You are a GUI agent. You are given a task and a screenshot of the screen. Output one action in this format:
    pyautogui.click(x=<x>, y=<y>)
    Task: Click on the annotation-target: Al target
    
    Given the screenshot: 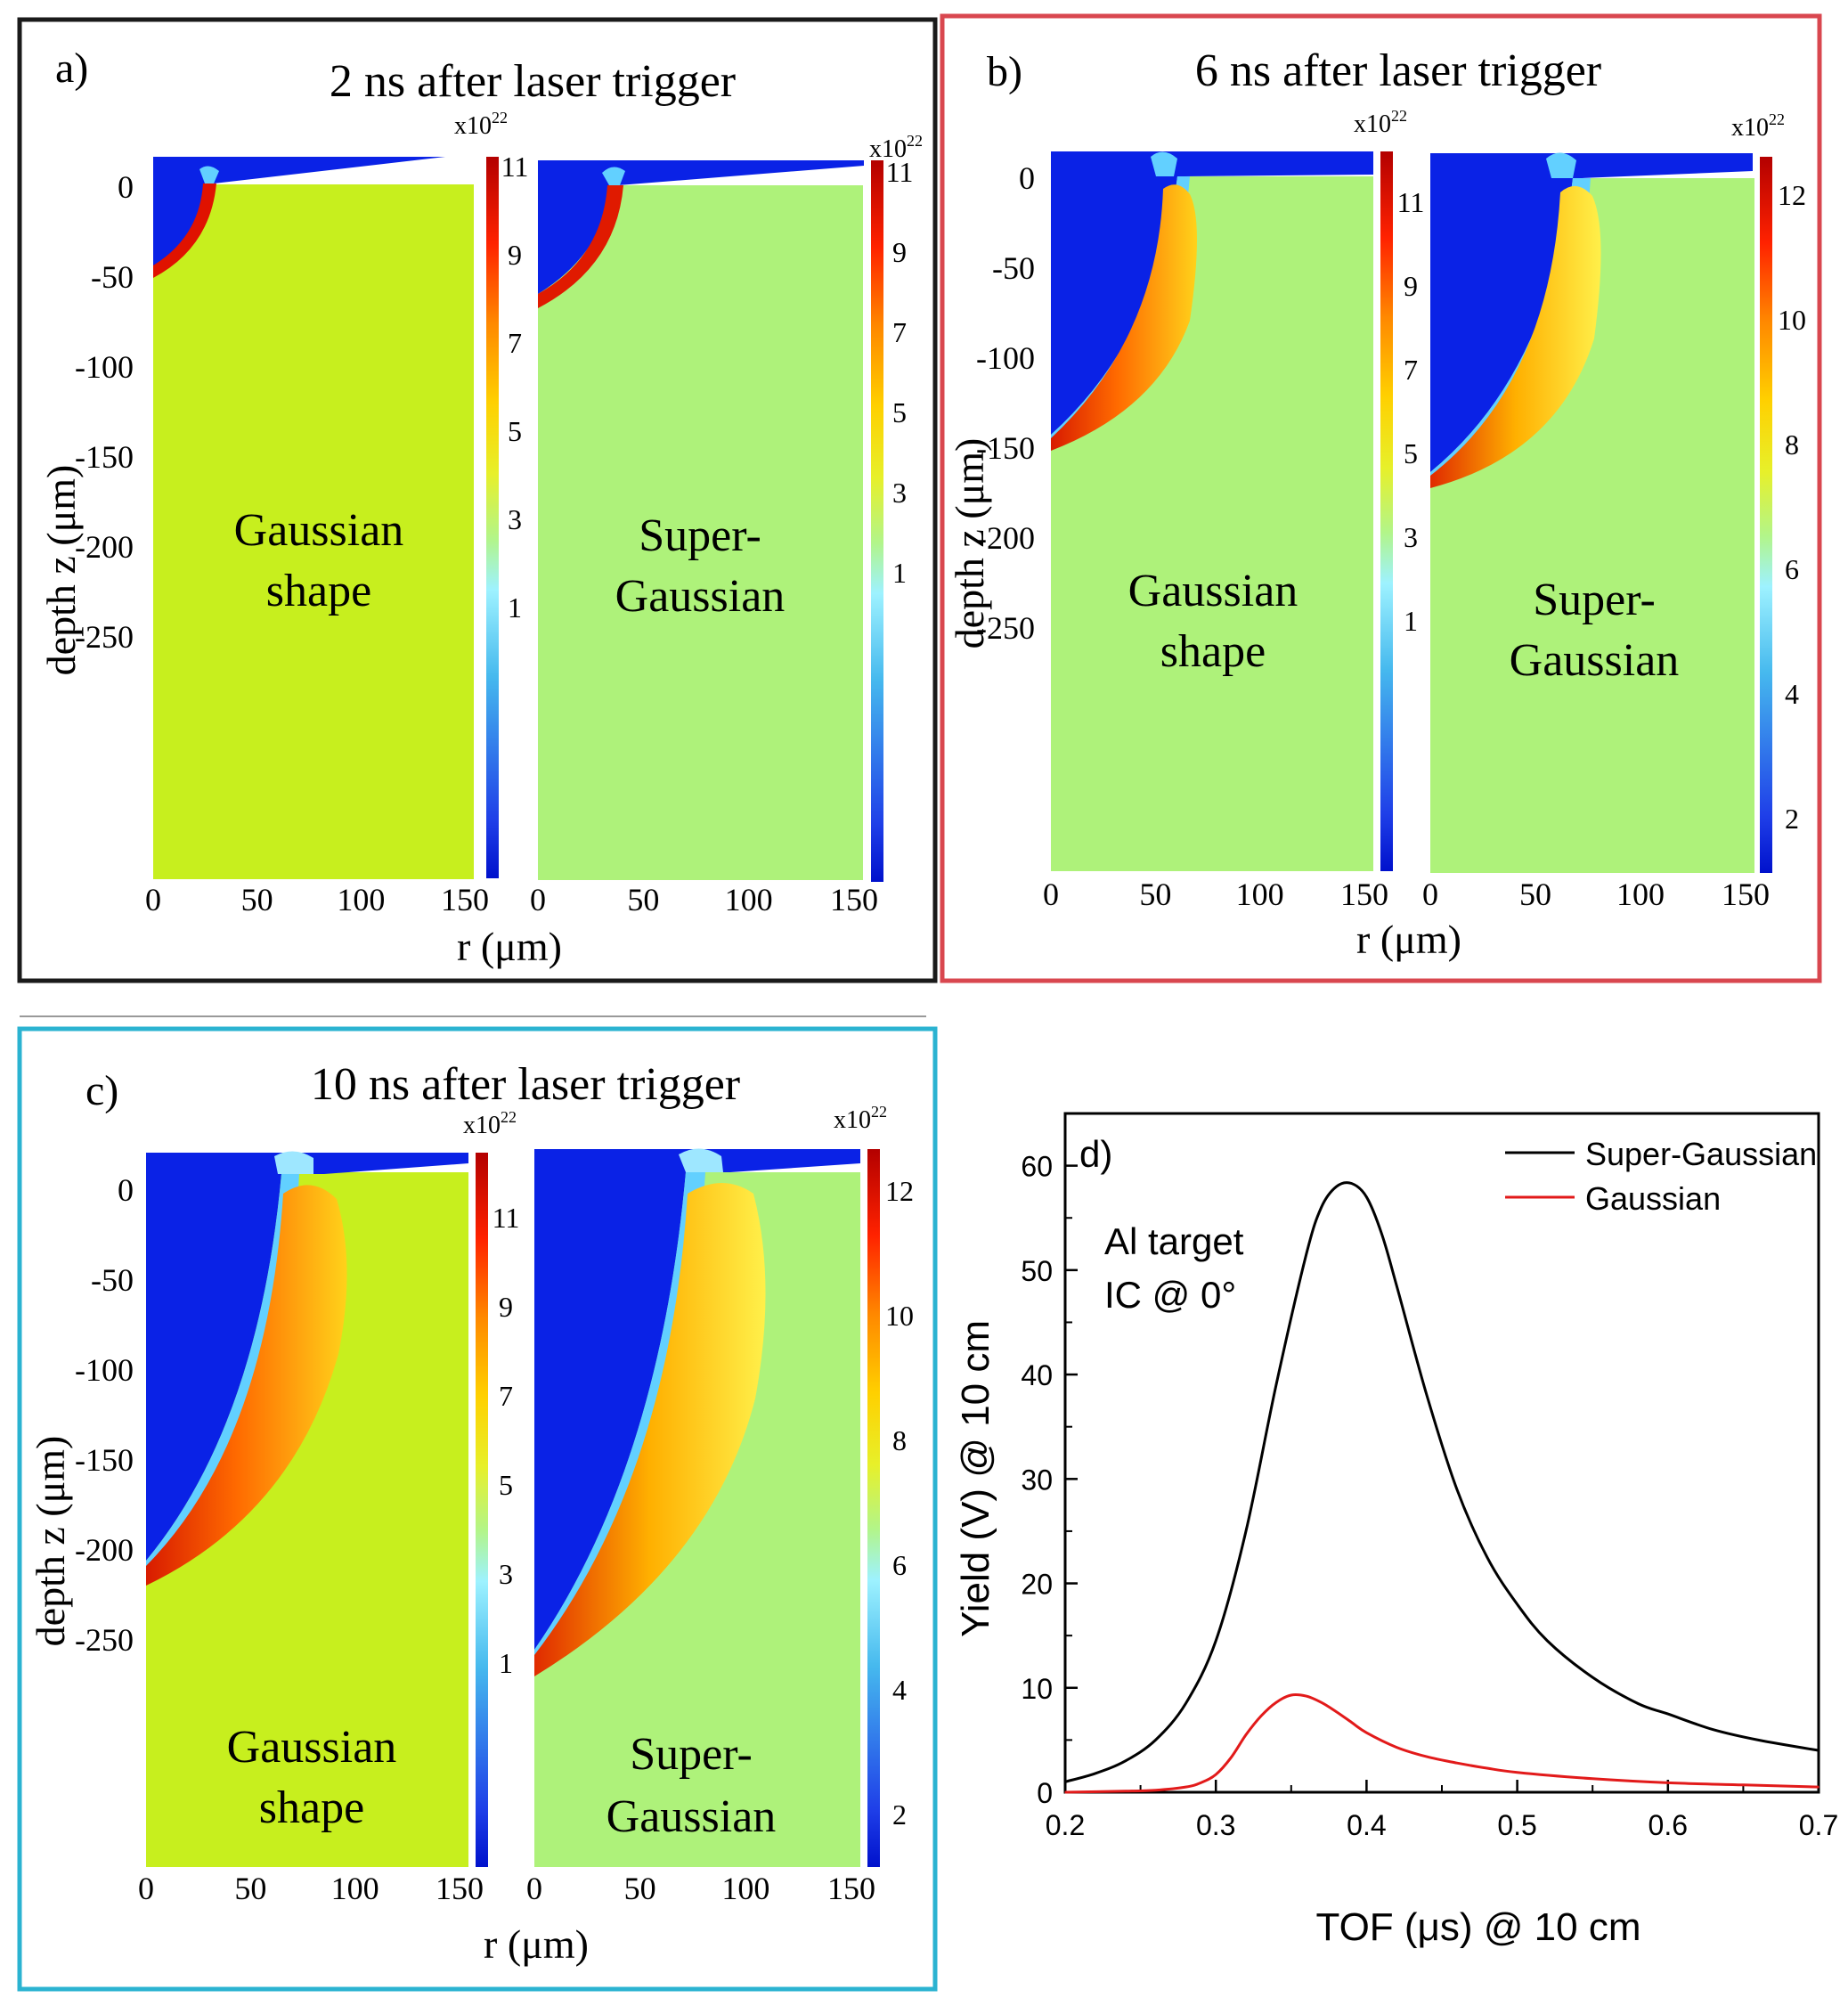 What is the action you would take?
    pyautogui.click(x=1174, y=1241)
    